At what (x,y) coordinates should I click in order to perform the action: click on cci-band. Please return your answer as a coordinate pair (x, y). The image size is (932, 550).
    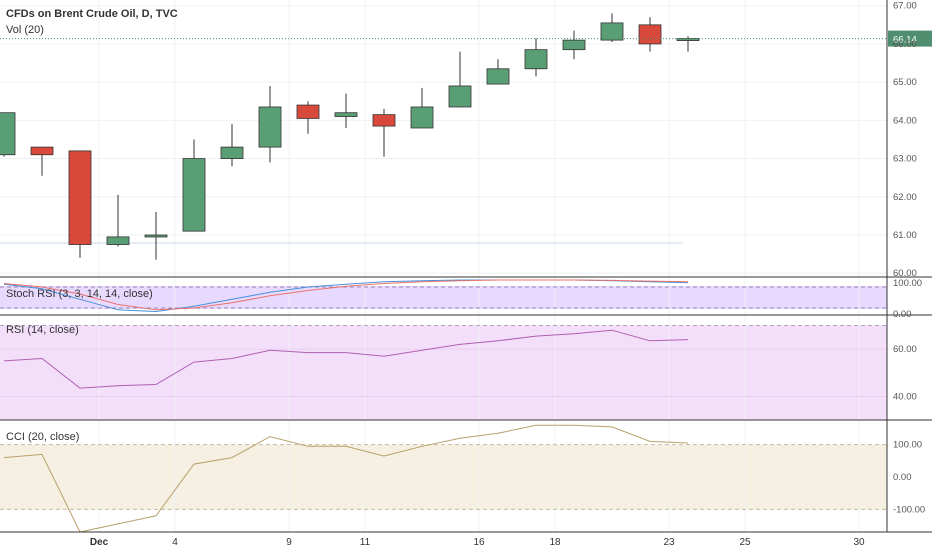
    Looking at the image, I should click on (443, 477).